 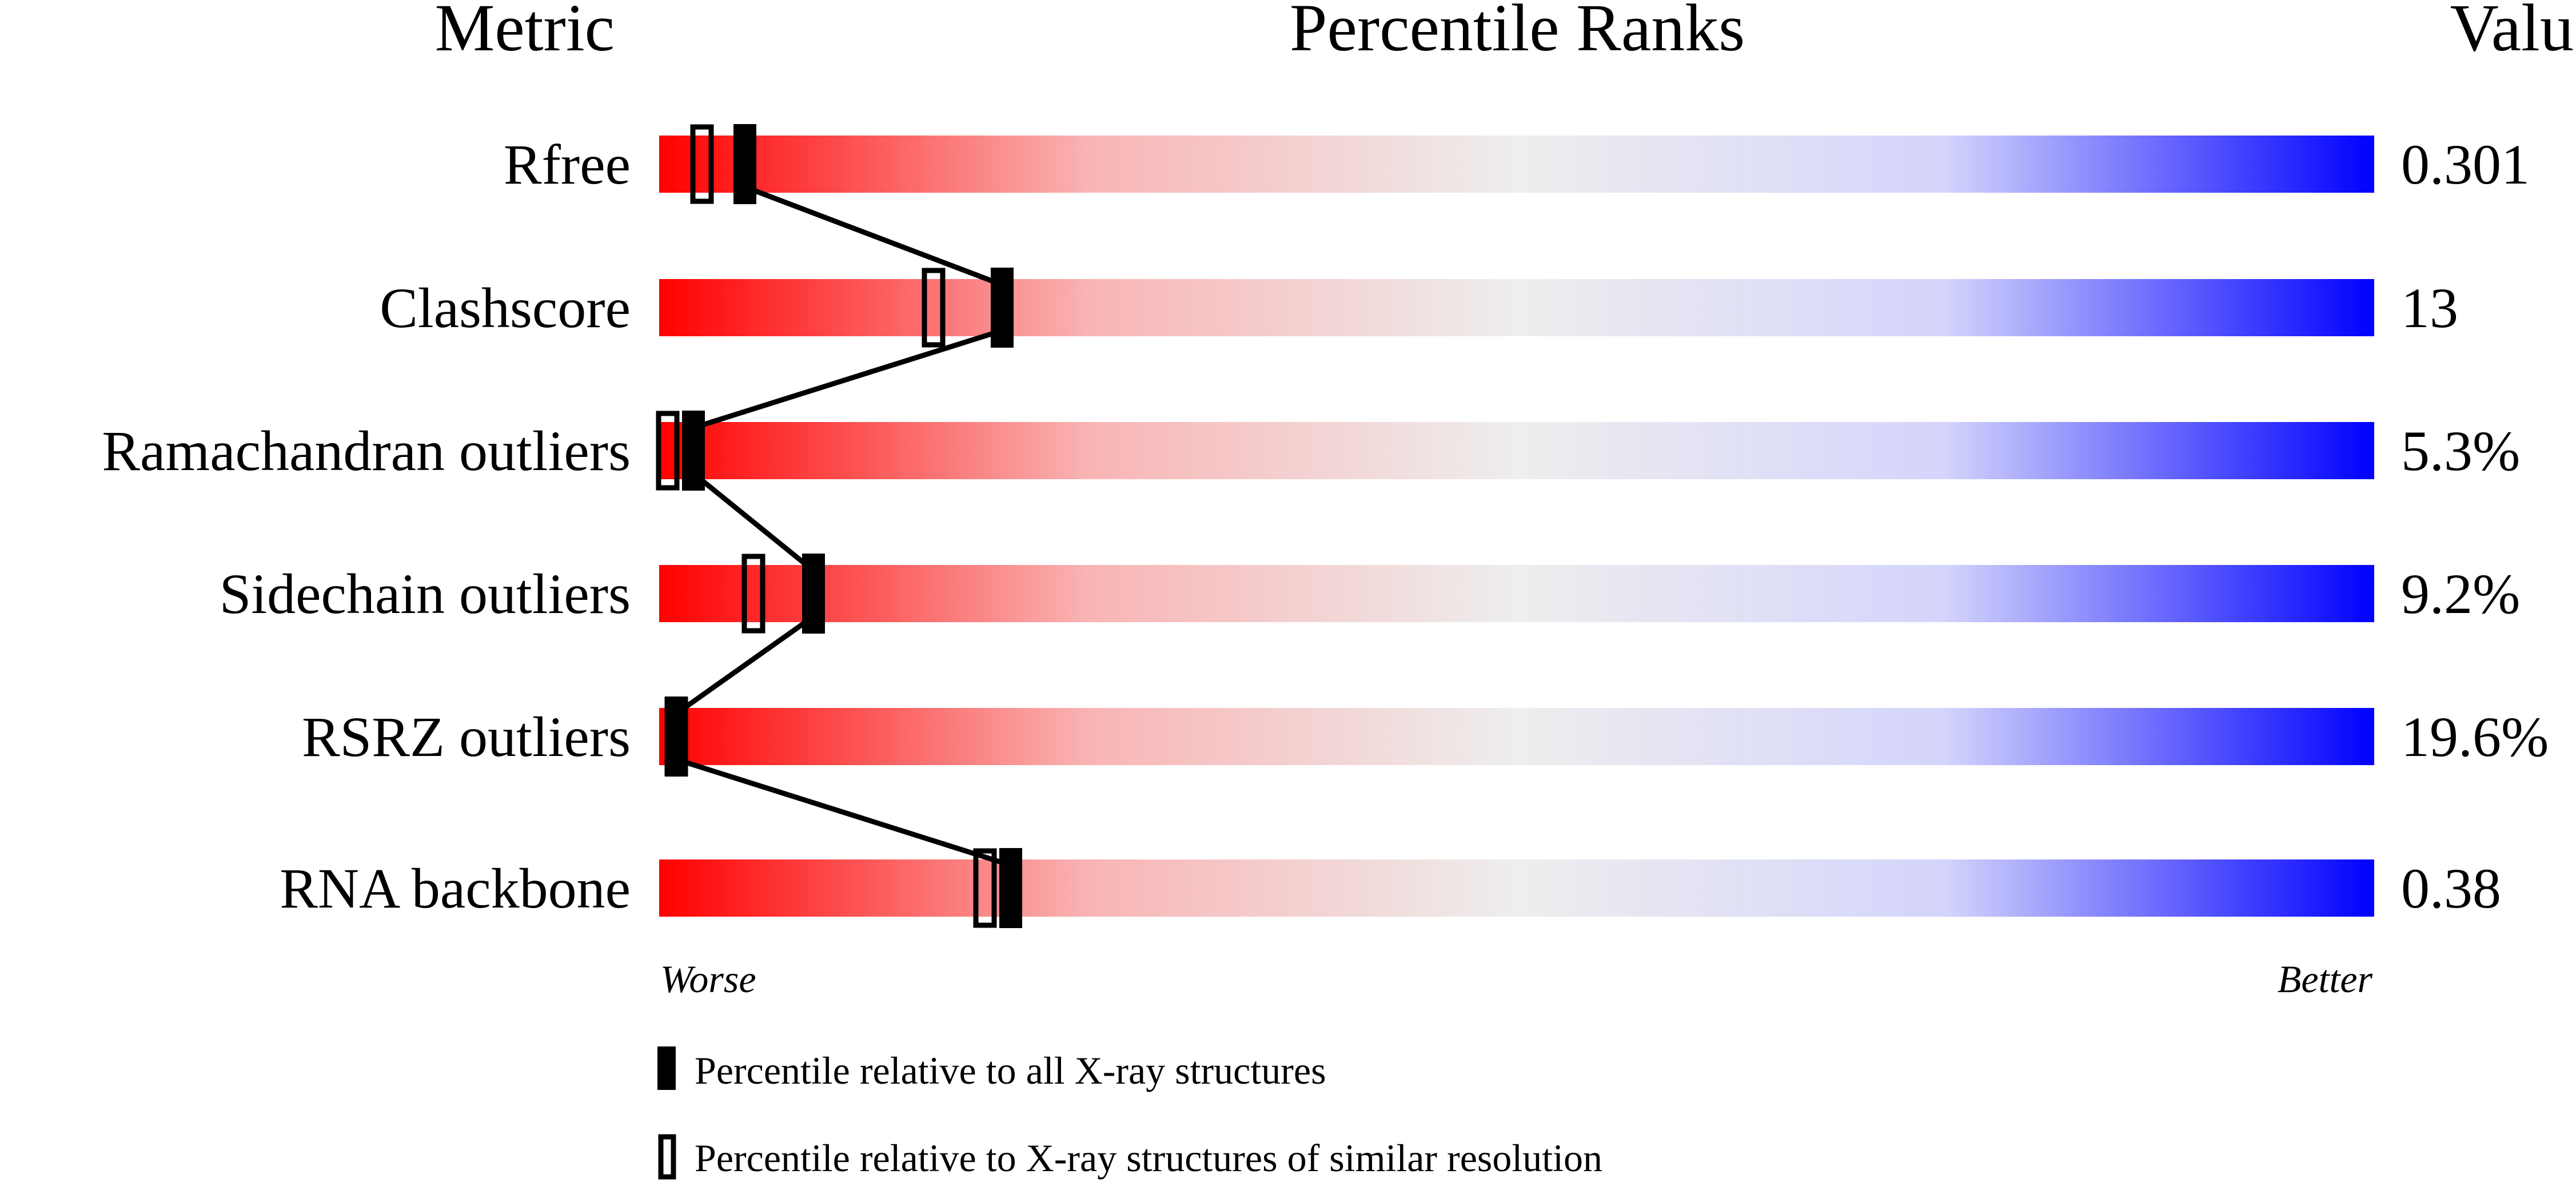 What do you see at coordinates (2465, 164) in the screenshot?
I see `metric-value: 0.301` at bounding box center [2465, 164].